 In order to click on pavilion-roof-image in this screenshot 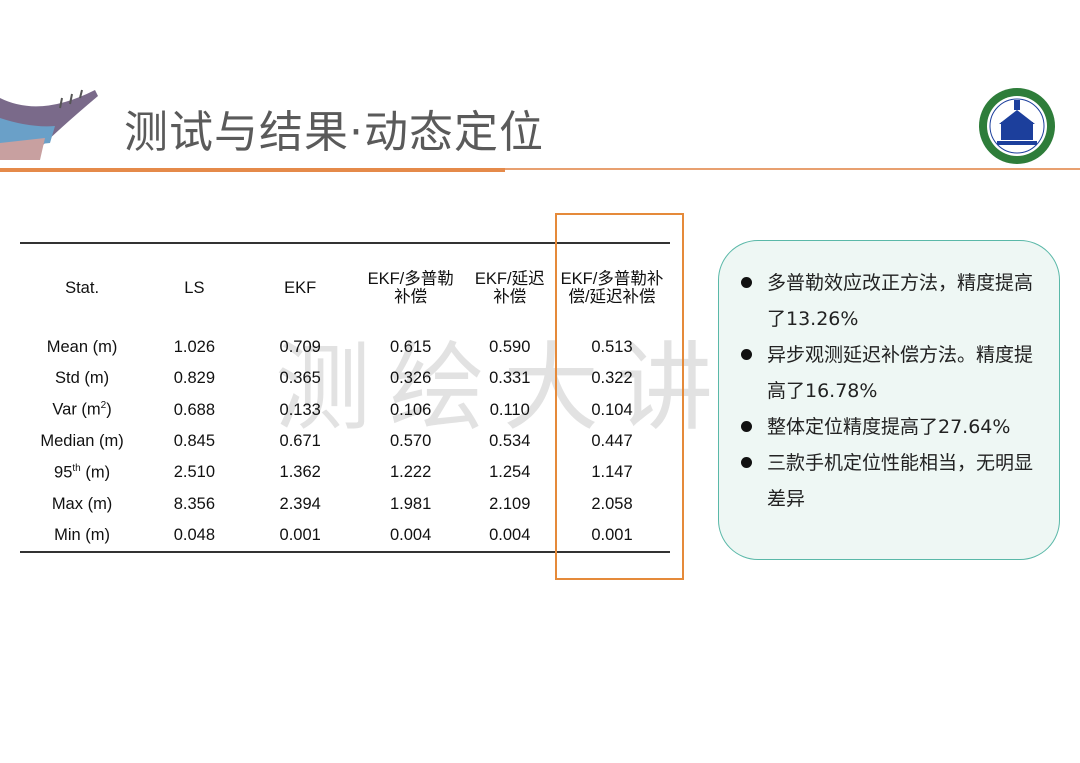, I will do `click(49, 124)`.